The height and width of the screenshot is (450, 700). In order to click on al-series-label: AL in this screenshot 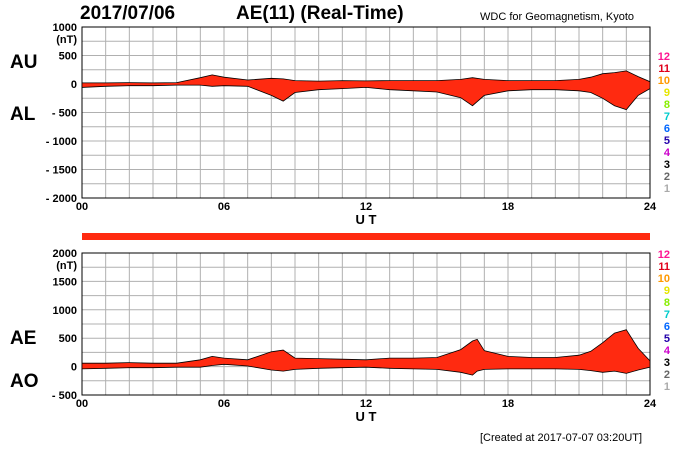, I will do `click(23, 114)`.